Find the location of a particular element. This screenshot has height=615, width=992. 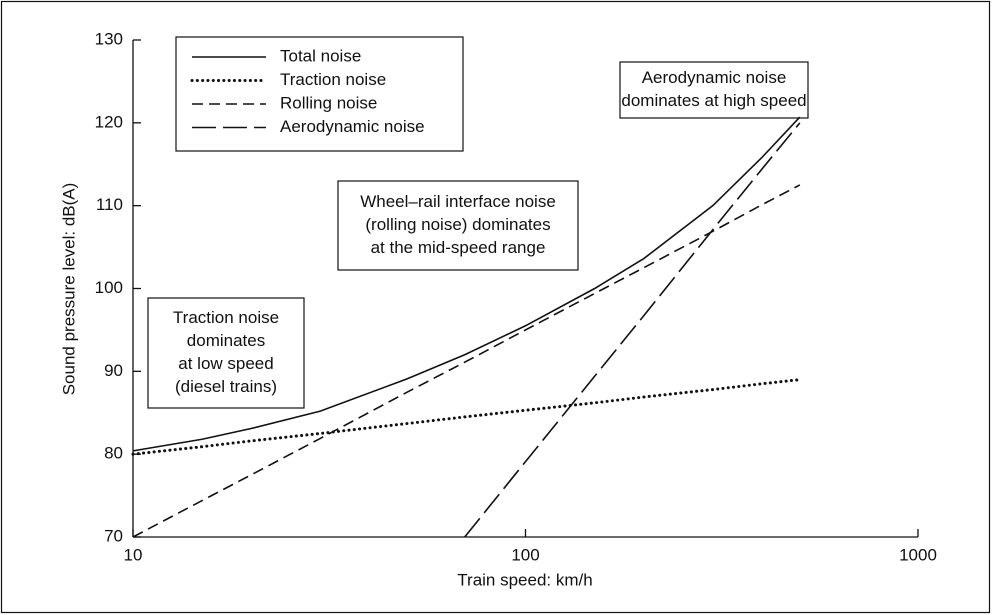

annotation-text: dominates at high speed is located at coordinates (713, 100).